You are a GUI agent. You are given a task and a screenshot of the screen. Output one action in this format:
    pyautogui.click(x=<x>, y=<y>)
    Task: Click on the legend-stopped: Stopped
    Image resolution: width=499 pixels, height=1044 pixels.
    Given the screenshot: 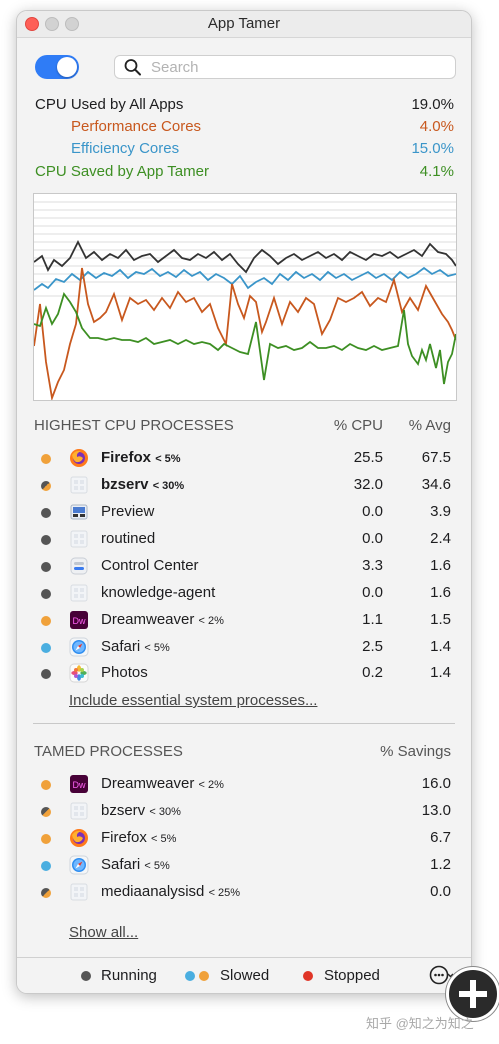 What is the action you would take?
    pyautogui.click(x=352, y=975)
    